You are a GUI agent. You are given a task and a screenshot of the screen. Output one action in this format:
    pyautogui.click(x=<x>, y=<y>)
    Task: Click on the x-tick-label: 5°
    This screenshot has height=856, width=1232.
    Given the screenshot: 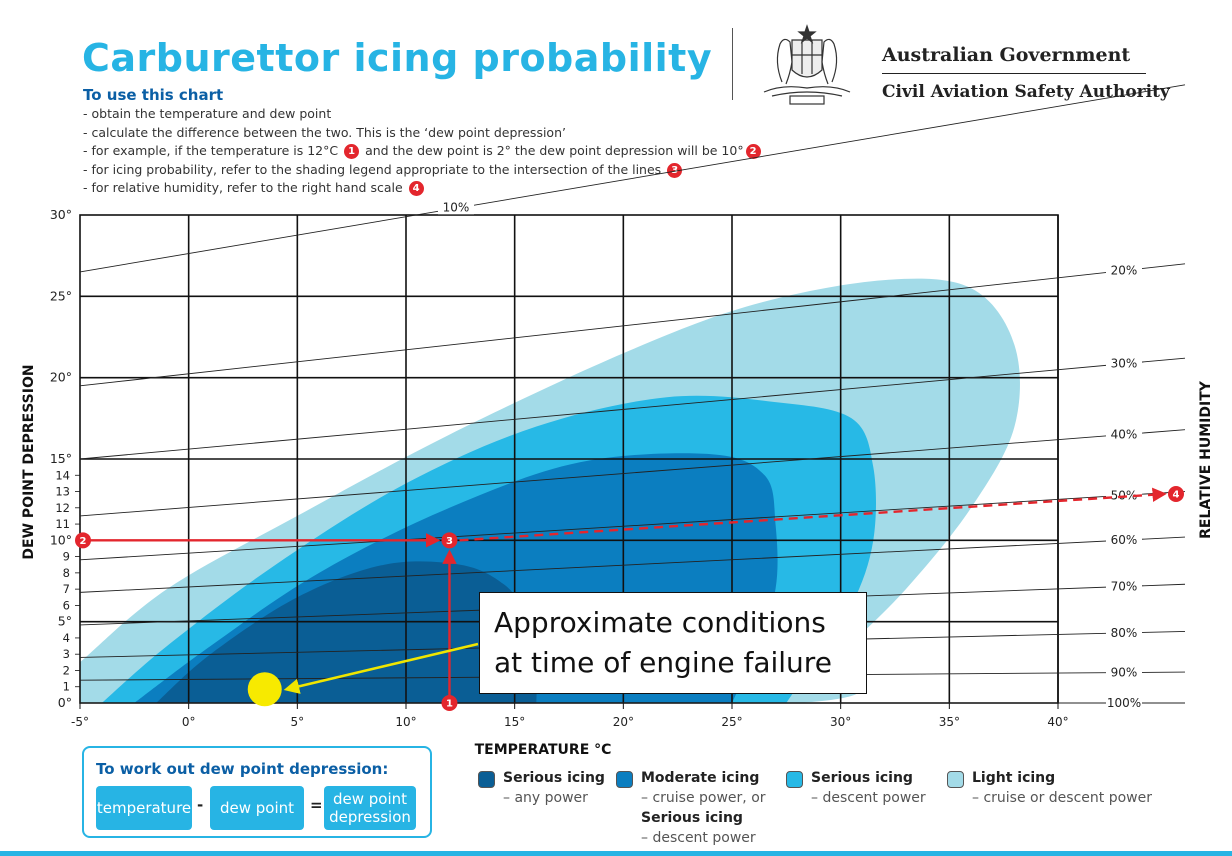 What is the action you would take?
    pyautogui.click(x=298, y=722)
    